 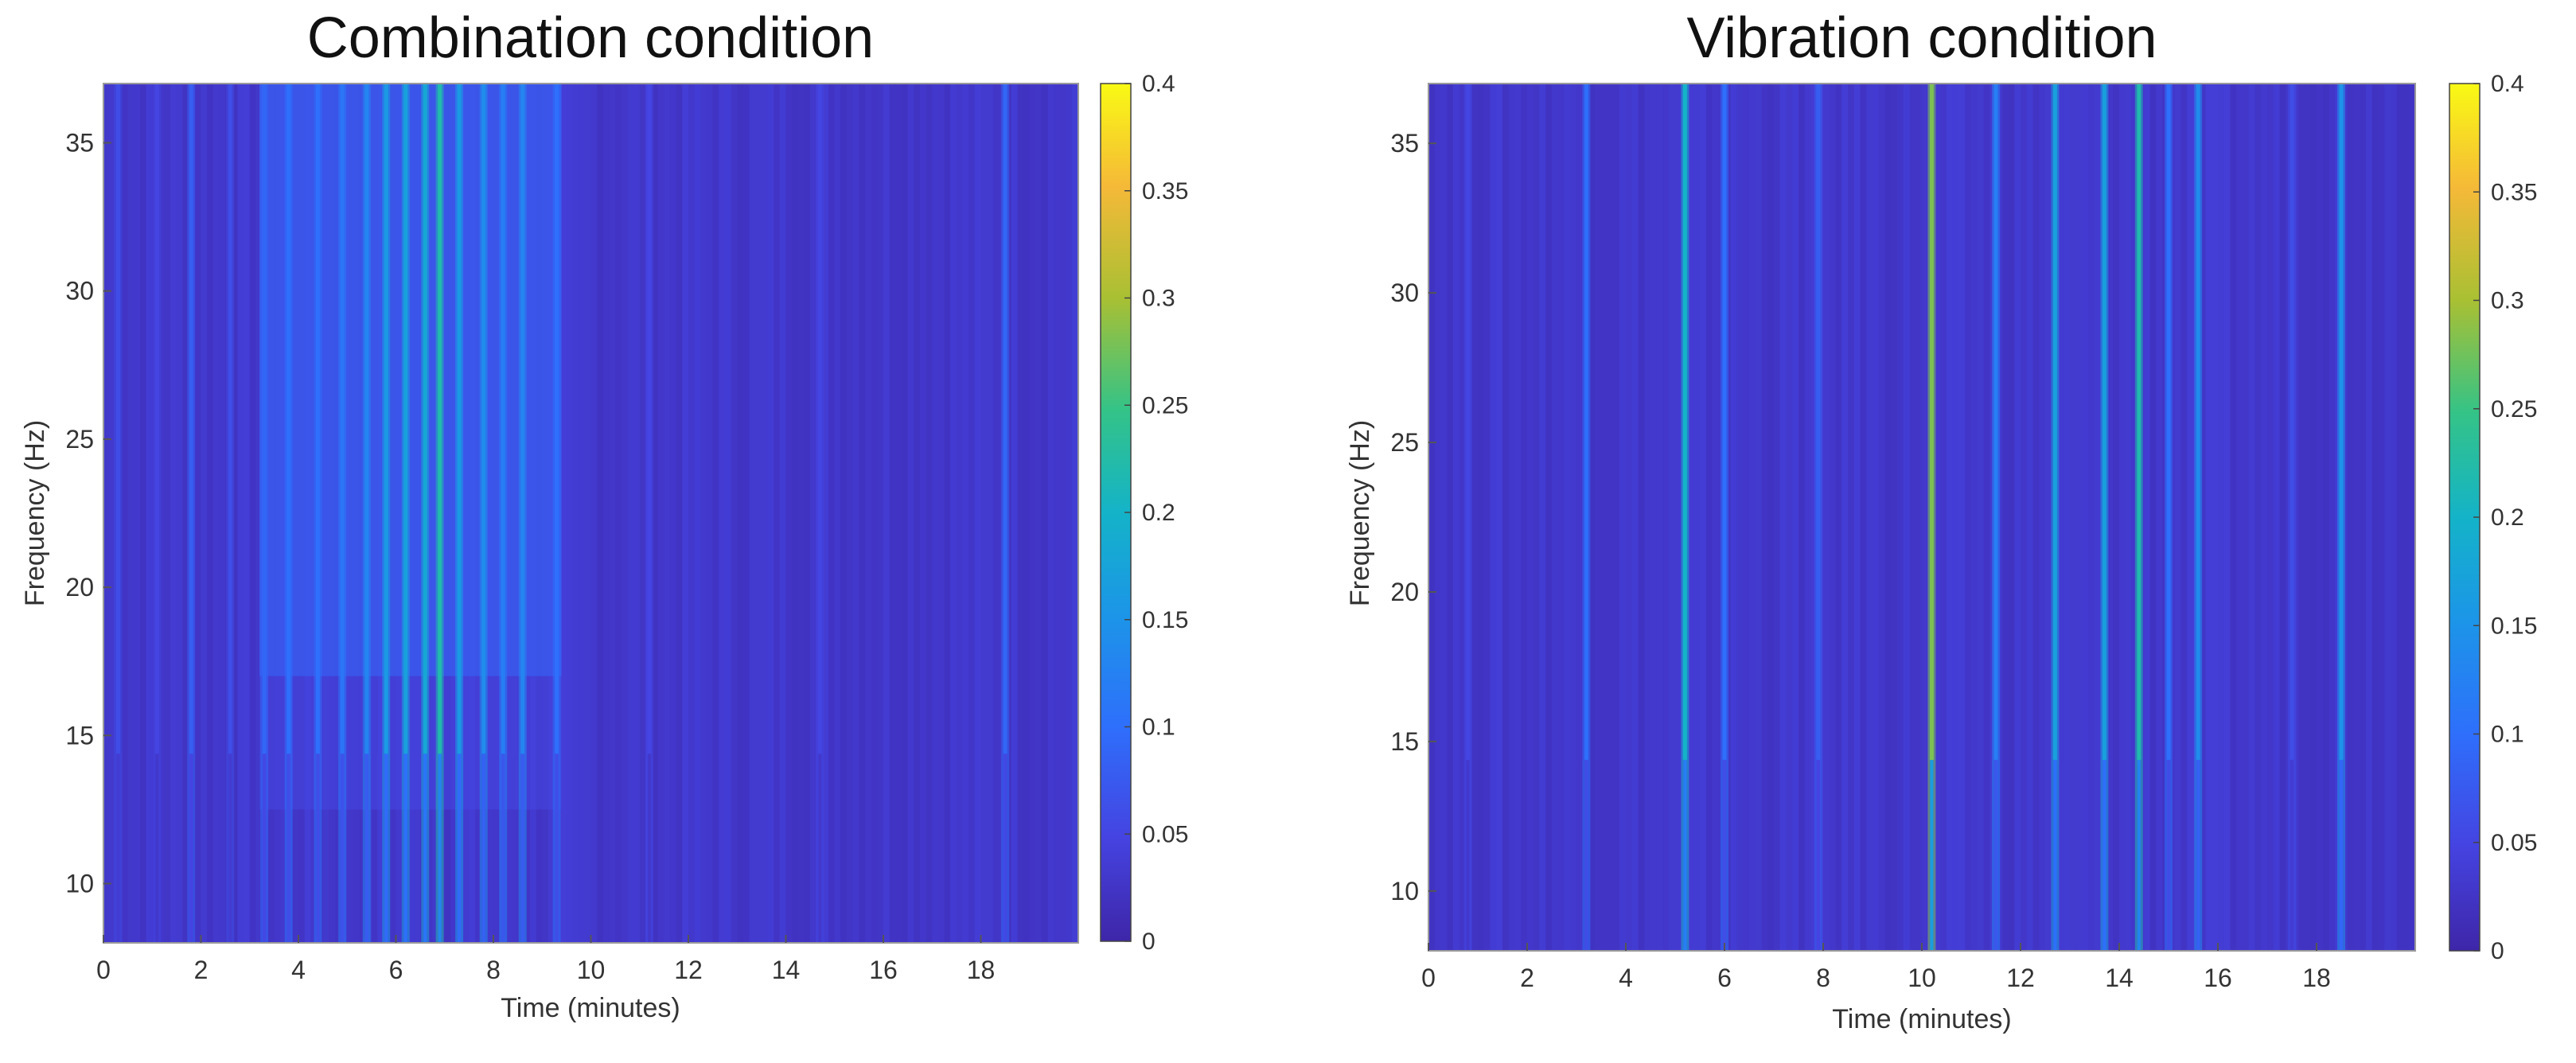 I want to click on x-tick-label: 18, so click(x=981, y=970).